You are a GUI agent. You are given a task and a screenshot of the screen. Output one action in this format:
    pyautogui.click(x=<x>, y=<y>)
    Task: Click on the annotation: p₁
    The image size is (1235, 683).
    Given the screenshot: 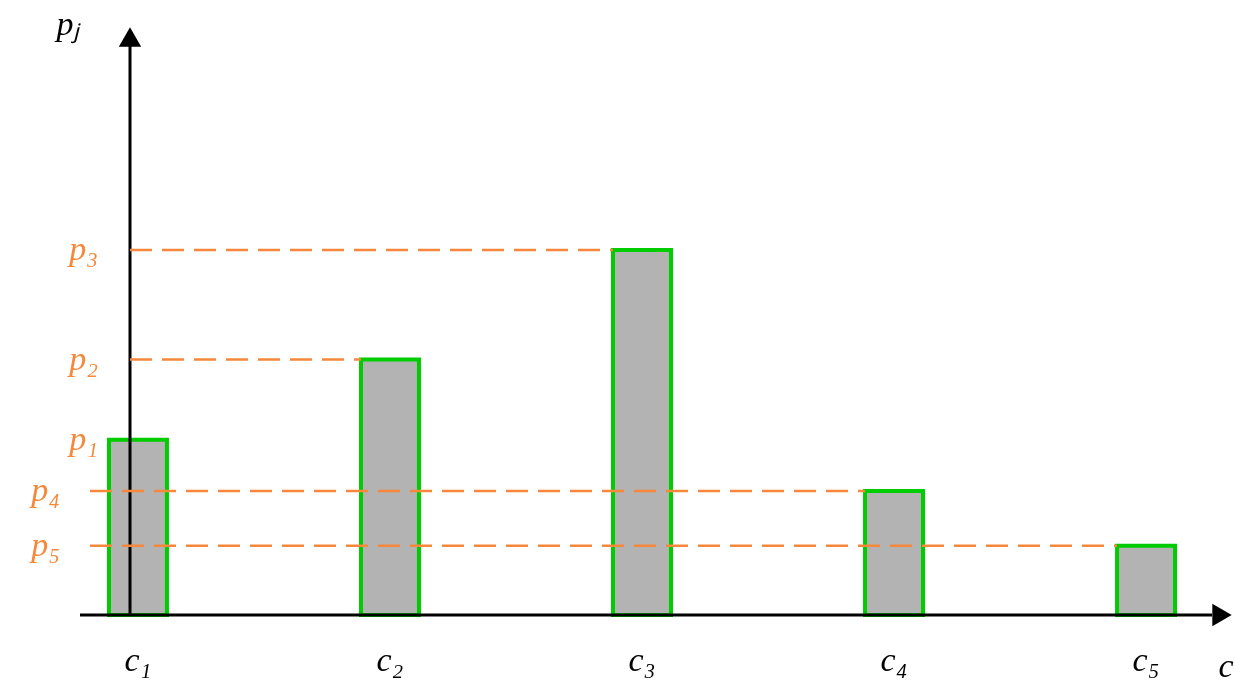 What is the action you would take?
    pyautogui.click(x=82, y=438)
    